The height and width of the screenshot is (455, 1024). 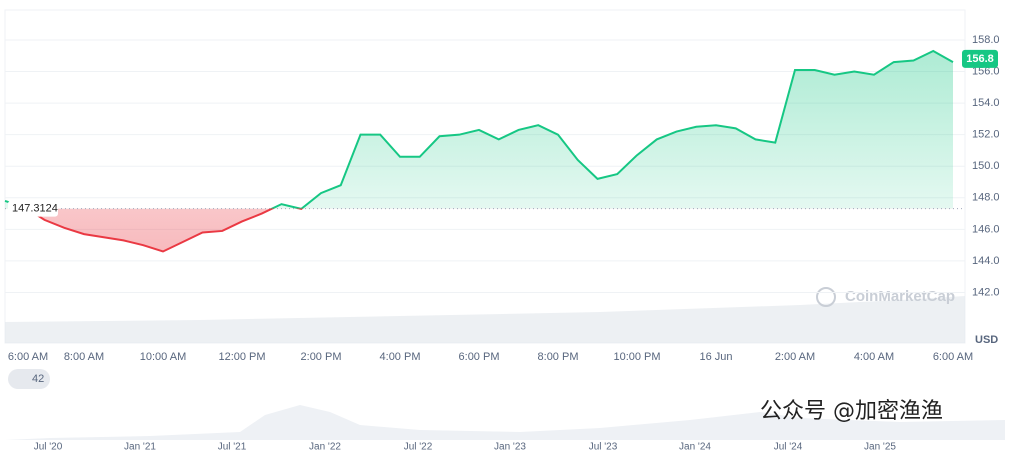 I want to click on navigator-label: Jul '20, so click(x=48, y=447).